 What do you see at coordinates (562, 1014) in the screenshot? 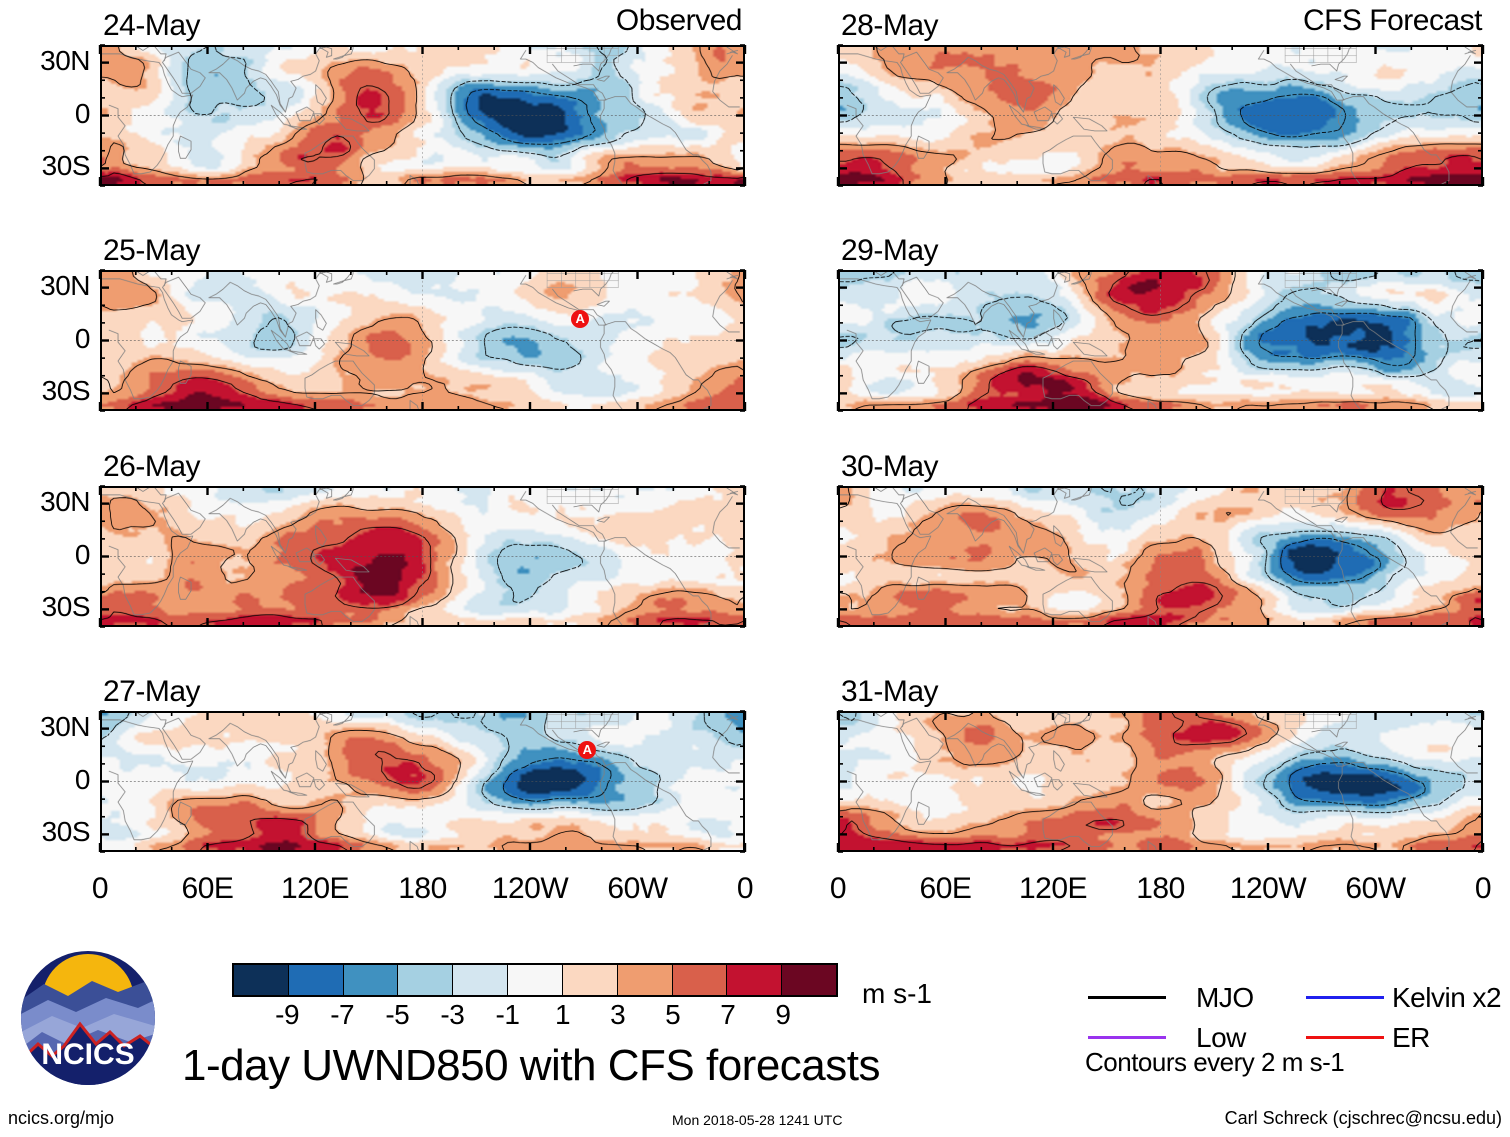
I see `colorbar-tick-label: 1` at bounding box center [562, 1014].